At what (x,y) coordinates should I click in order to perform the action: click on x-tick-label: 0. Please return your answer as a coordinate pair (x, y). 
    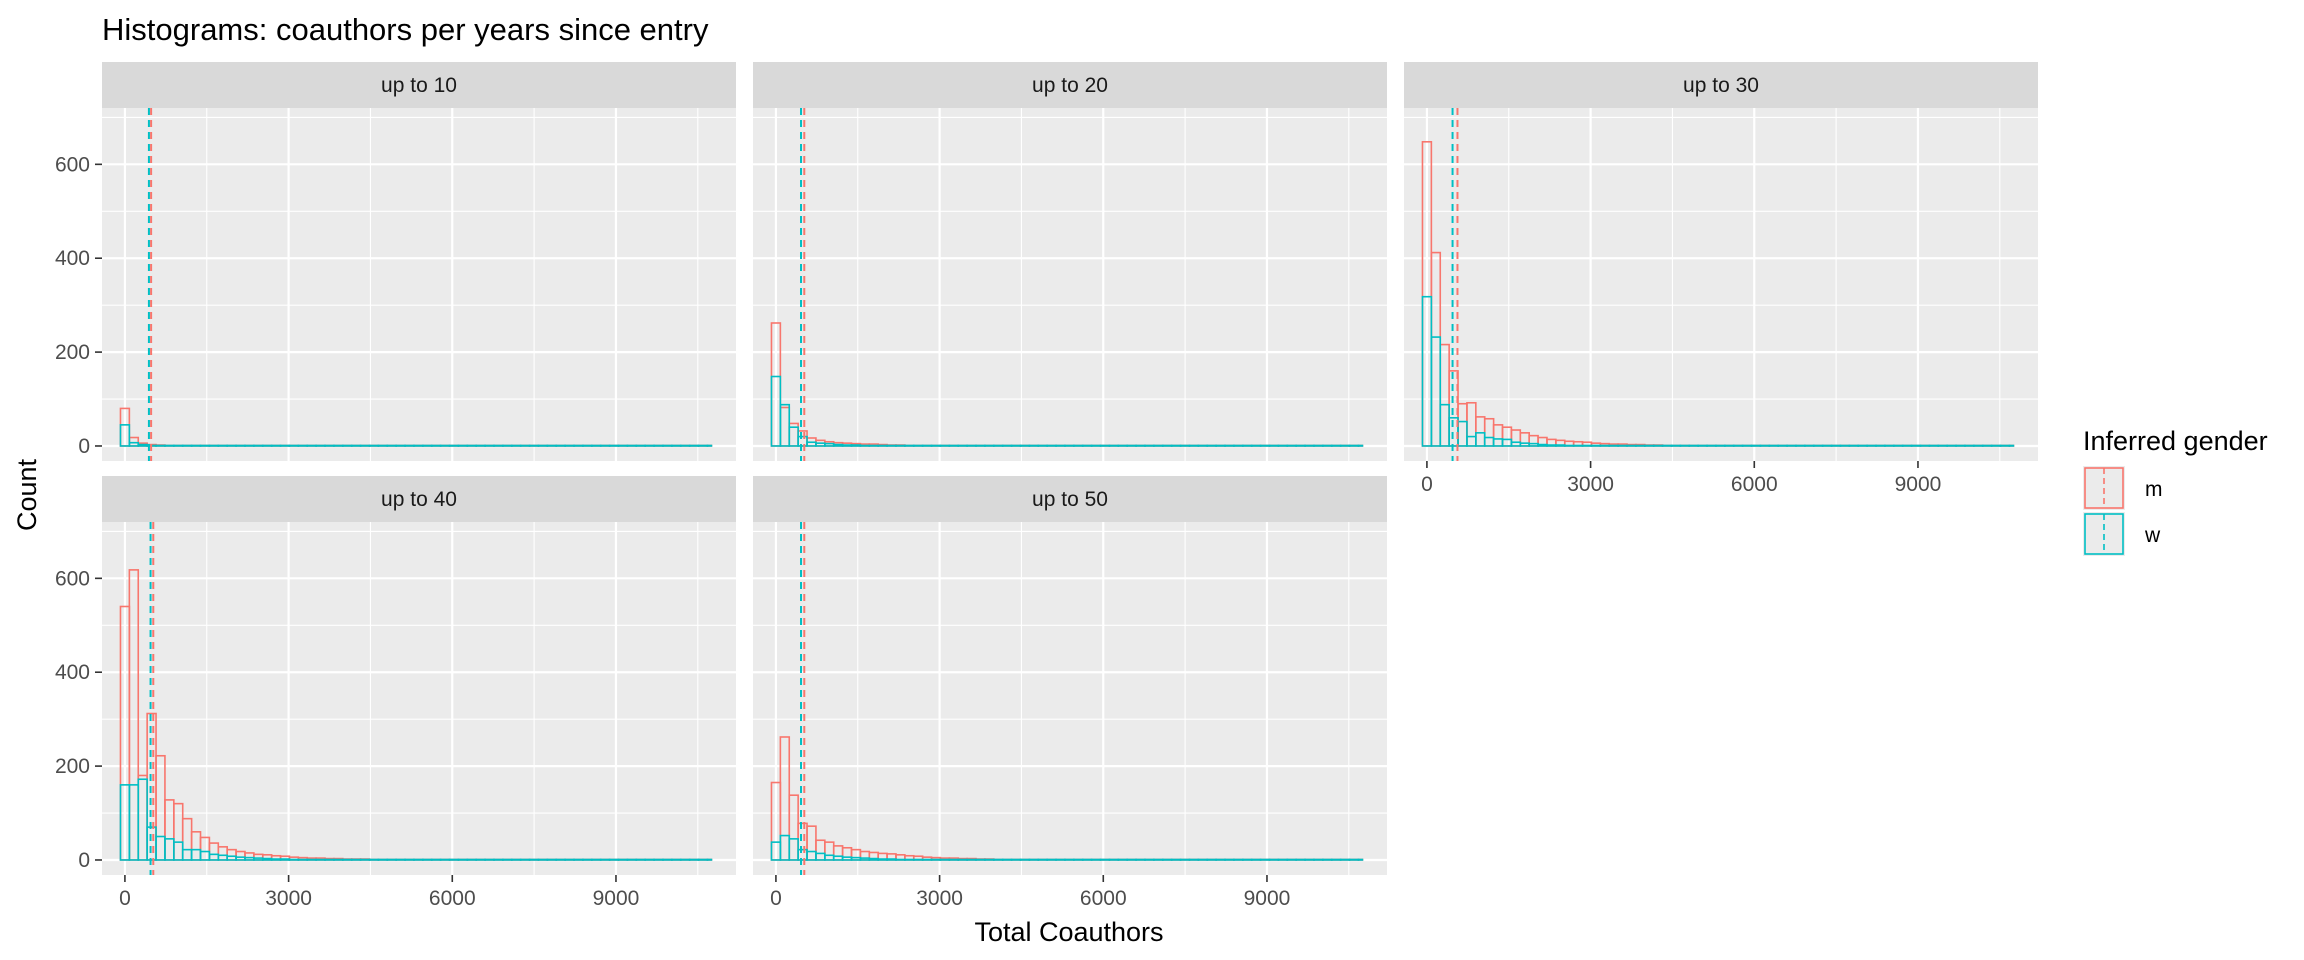
    Looking at the image, I should click on (125, 898).